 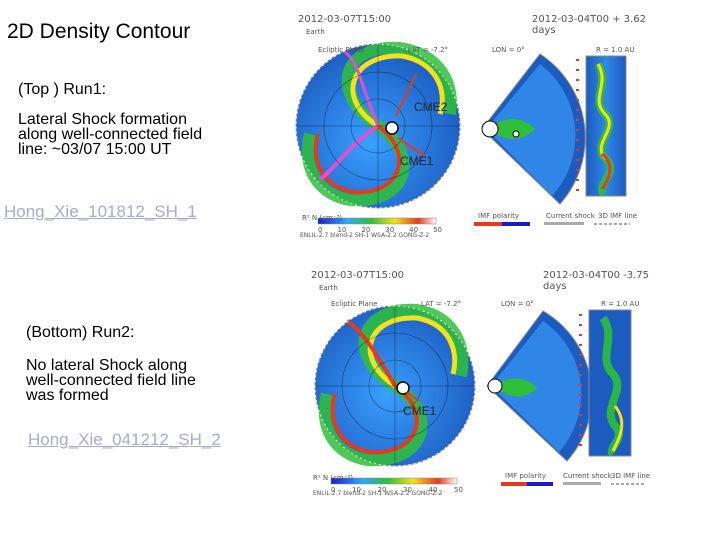 What do you see at coordinates (333, 478) in the screenshot?
I see `bottom-colorbar-label: R² N (cm⁻³)` at bounding box center [333, 478].